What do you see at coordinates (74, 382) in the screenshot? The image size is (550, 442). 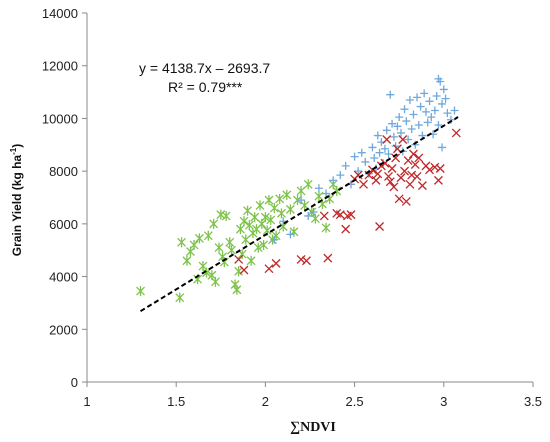 I see `y-tick-label: 0` at bounding box center [74, 382].